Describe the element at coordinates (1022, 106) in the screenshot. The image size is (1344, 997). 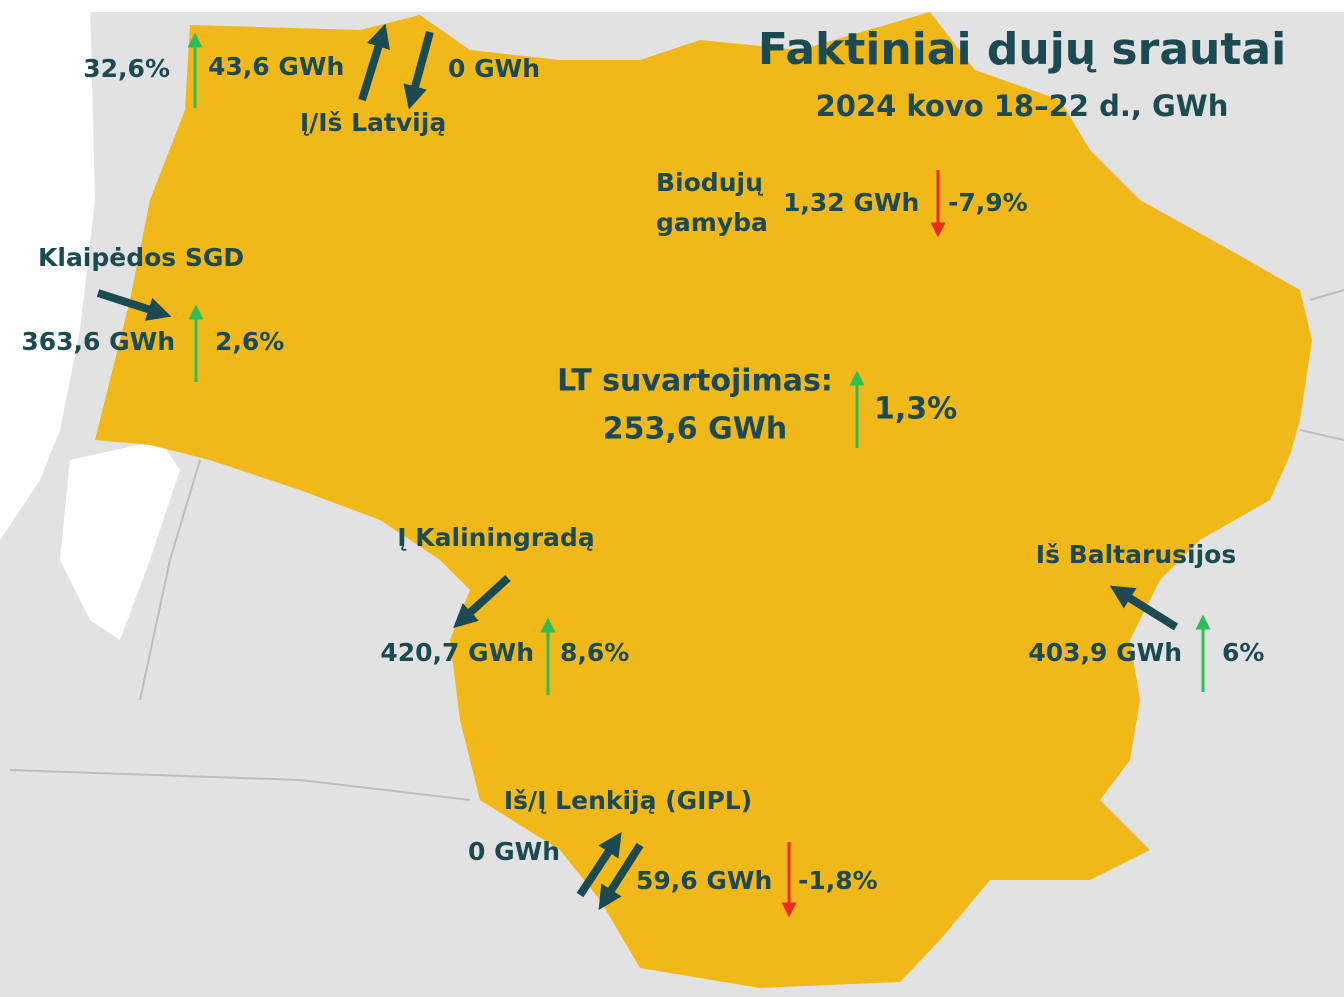
I see `subtitle: 2024 kovo 18–22 d., GWh` at that location.